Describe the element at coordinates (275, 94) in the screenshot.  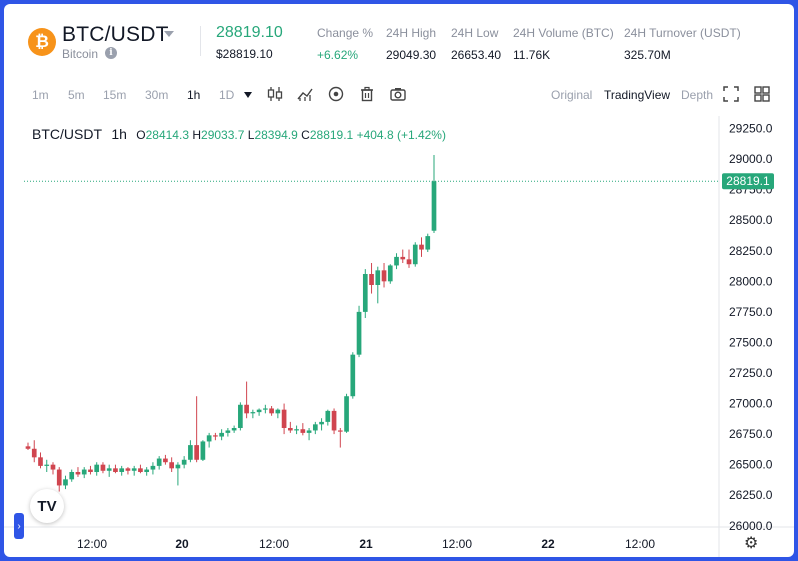
I see `candlestick-icon` at that location.